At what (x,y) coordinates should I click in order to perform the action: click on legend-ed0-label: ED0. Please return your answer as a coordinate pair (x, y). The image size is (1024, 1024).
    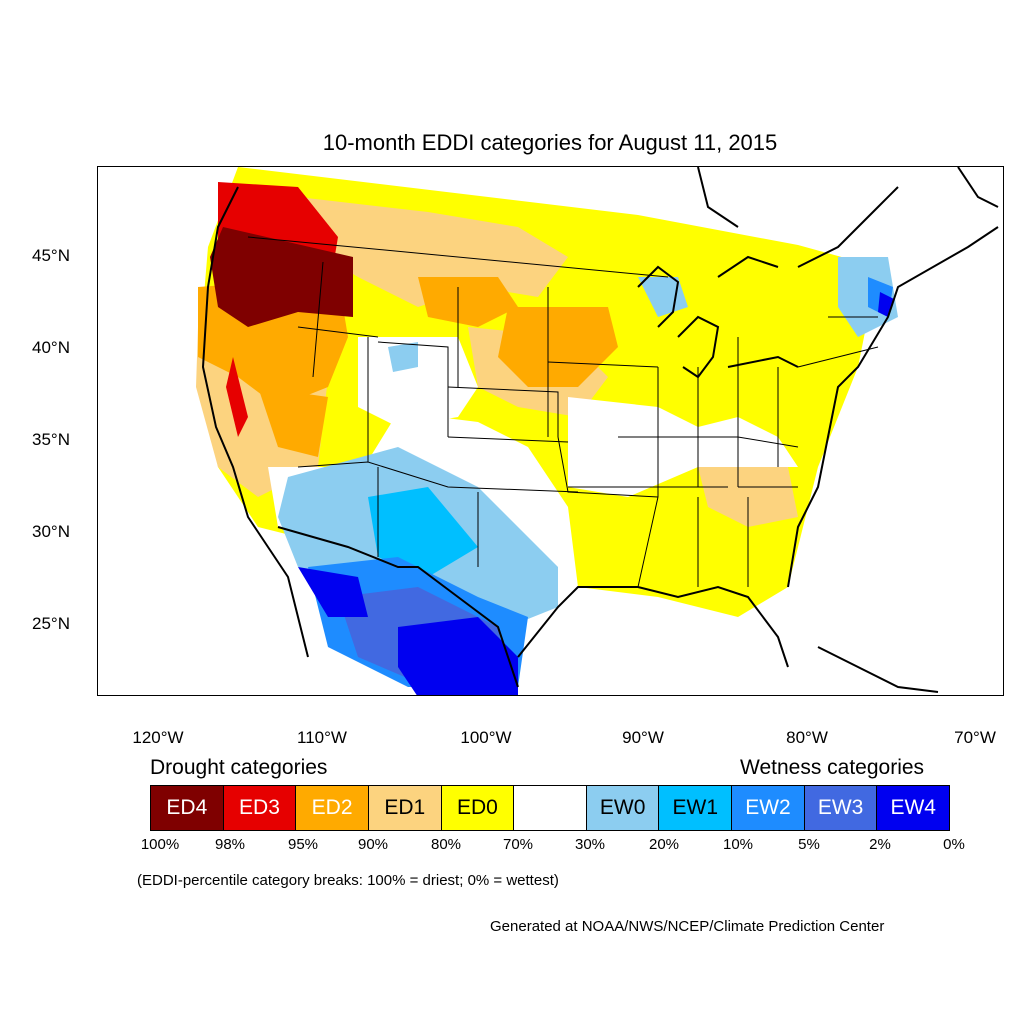
    Looking at the image, I should click on (477, 807).